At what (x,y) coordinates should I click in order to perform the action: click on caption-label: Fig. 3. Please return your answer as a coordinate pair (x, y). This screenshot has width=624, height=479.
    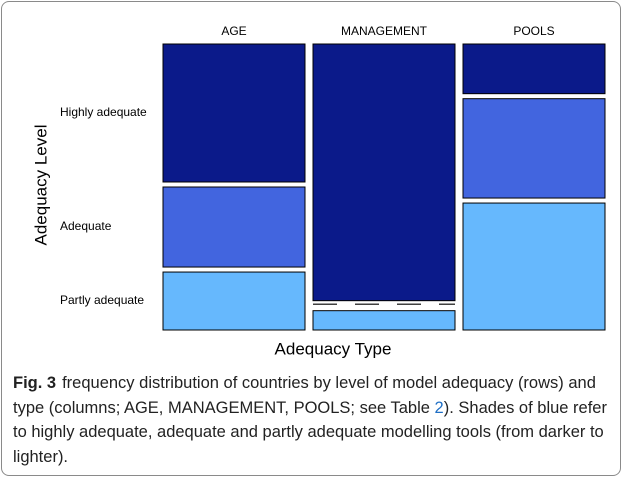
    Looking at the image, I should click on (35, 383).